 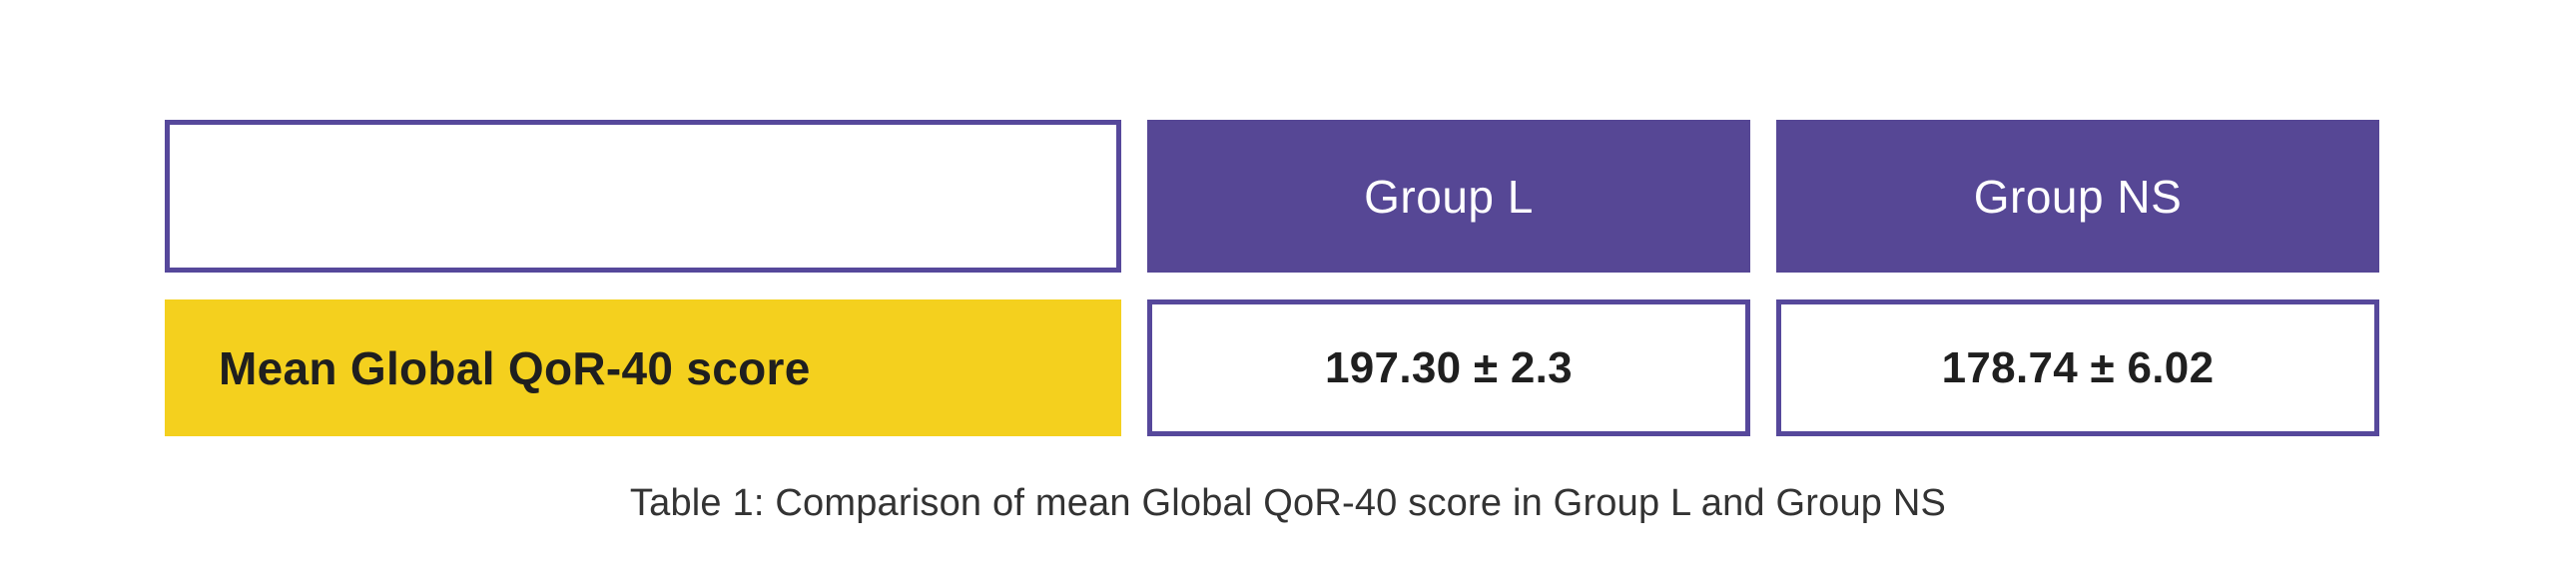 I want to click on header-blank-cell, so click(x=643, y=196).